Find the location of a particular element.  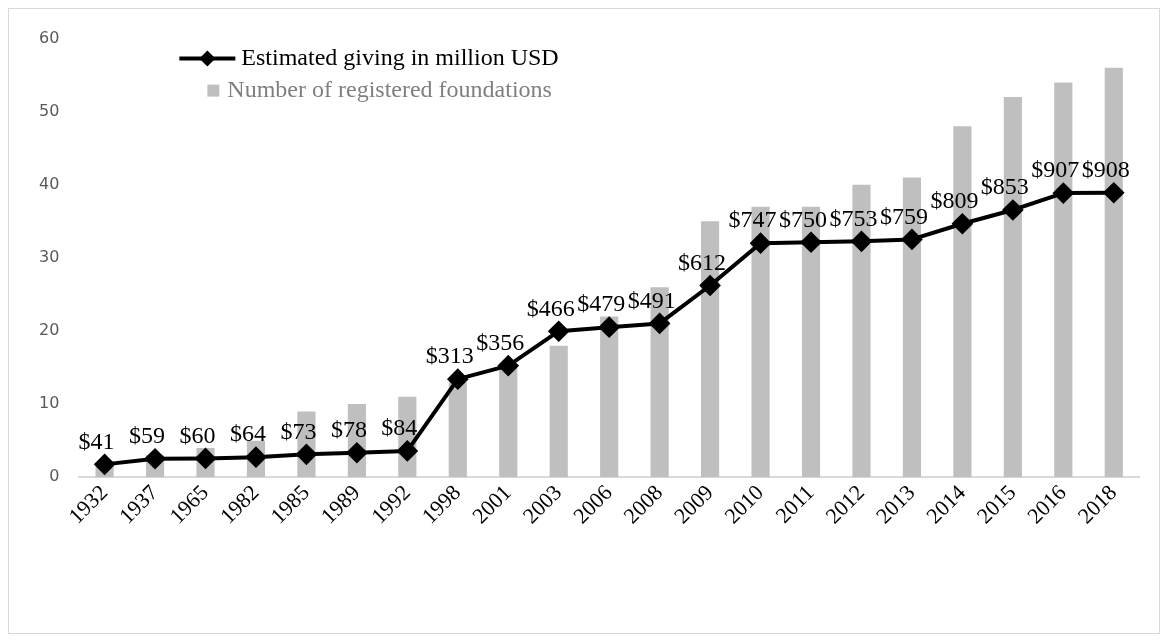

y-tick-label: 50 is located at coordinates (49, 110).